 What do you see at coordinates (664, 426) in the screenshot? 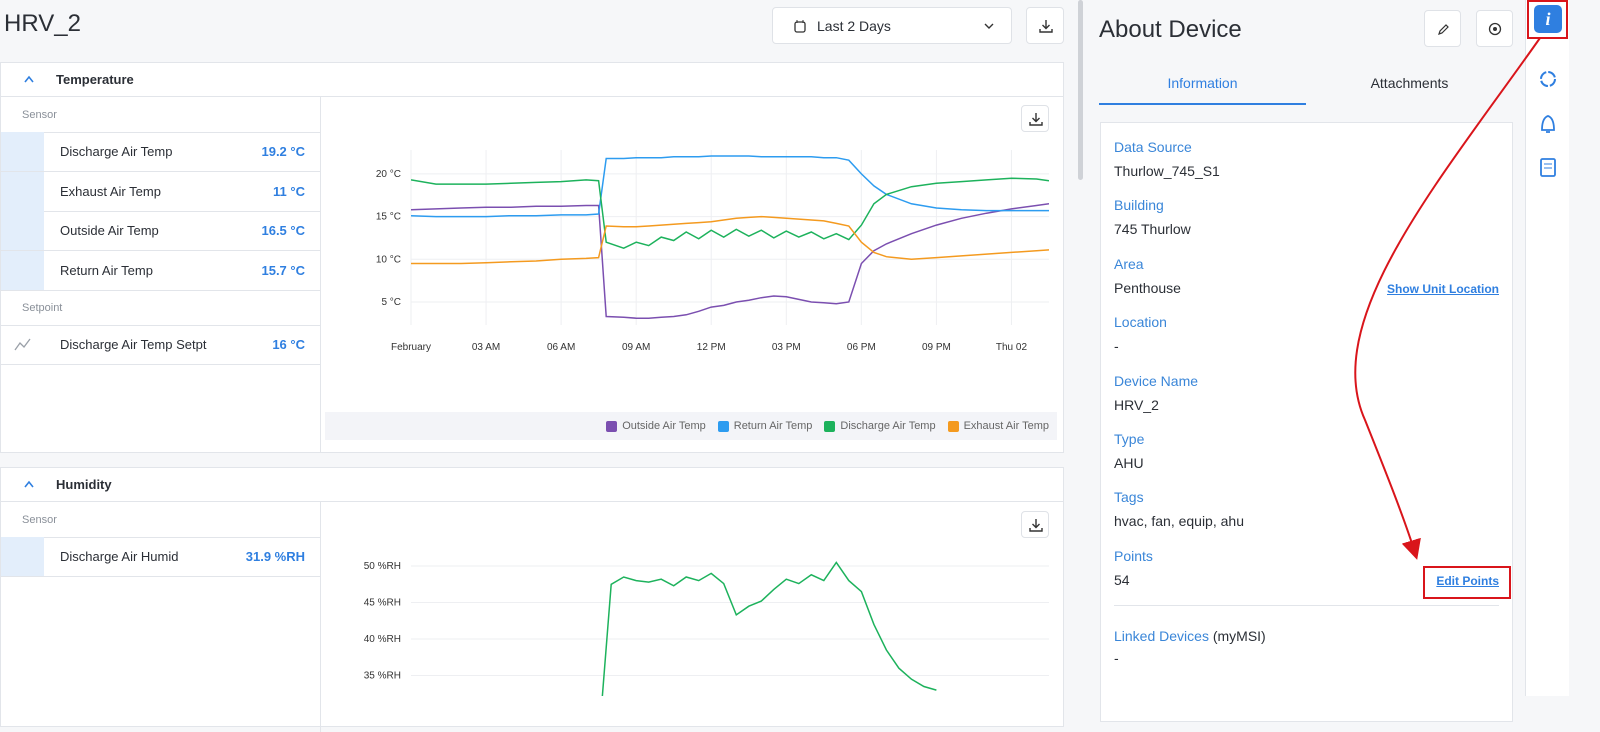
I see `legend-label: Outside Air Temp` at bounding box center [664, 426].